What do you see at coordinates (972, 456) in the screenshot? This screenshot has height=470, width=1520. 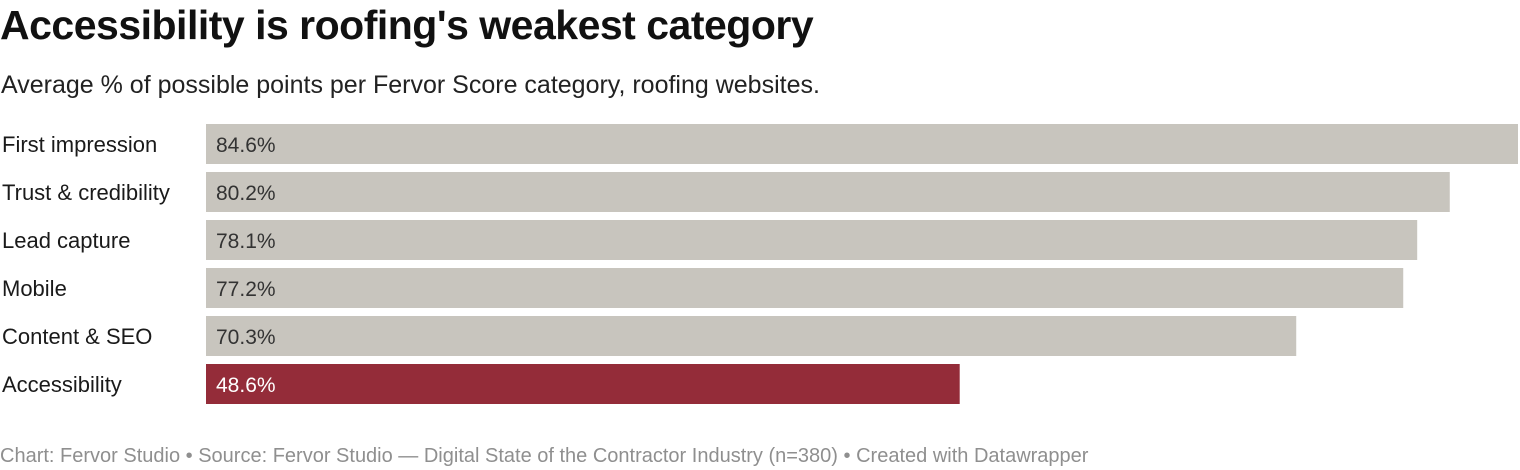 I see `footer-tool: Created with Datawrapper` at bounding box center [972, 456].